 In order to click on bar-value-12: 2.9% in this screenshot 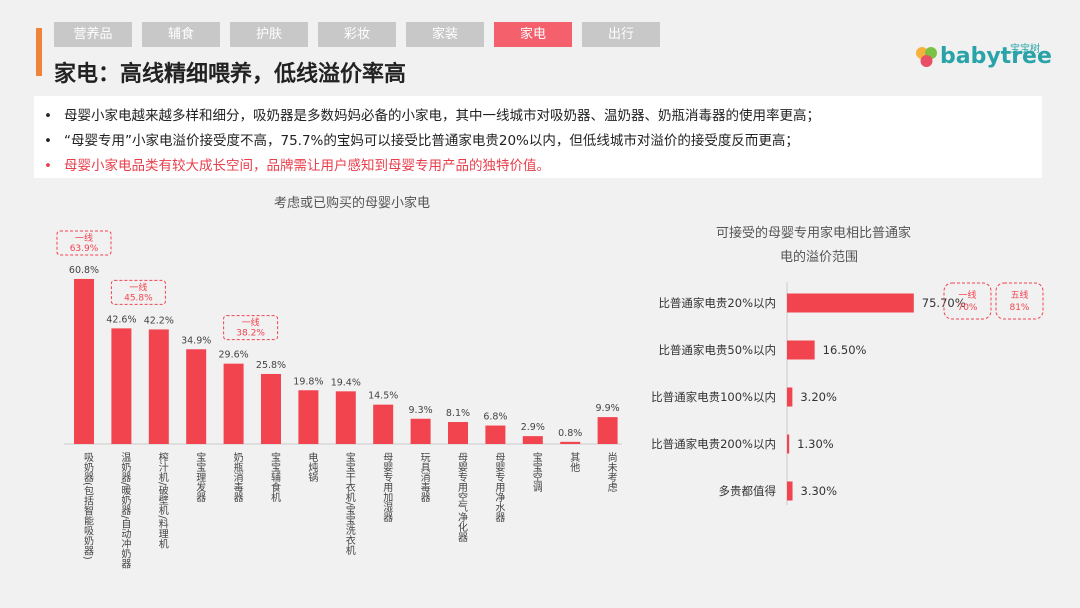, I will do `click(533, 427)`.